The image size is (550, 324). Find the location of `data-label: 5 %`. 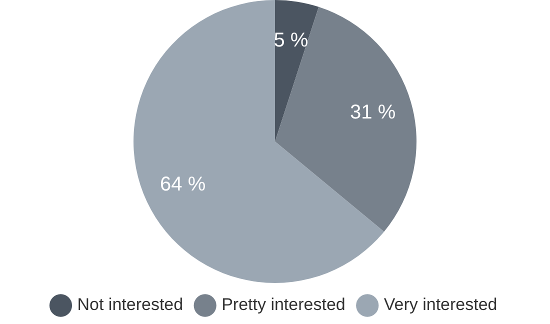

data-label: 5 % is located at coordinates (291, 40).